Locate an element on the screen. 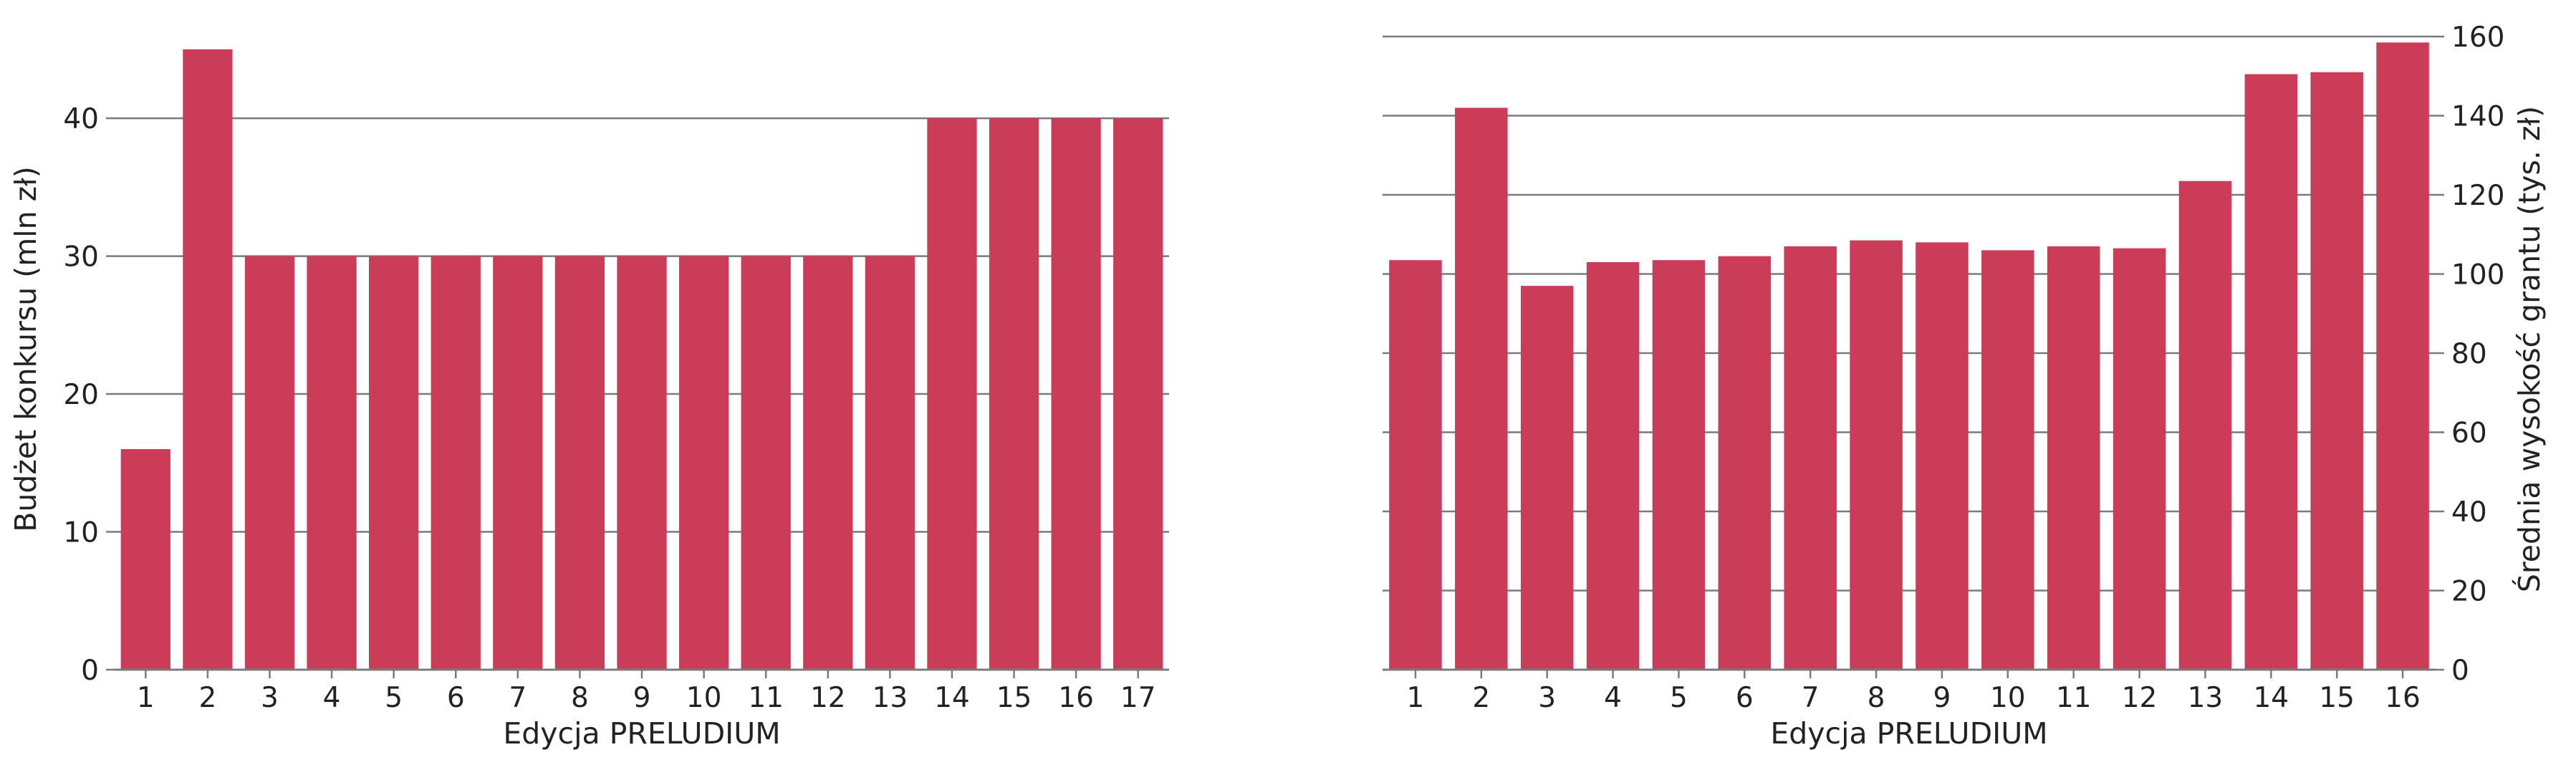  avg-grant-x-tick-label: 11 is located at coordinates (2074, 698).